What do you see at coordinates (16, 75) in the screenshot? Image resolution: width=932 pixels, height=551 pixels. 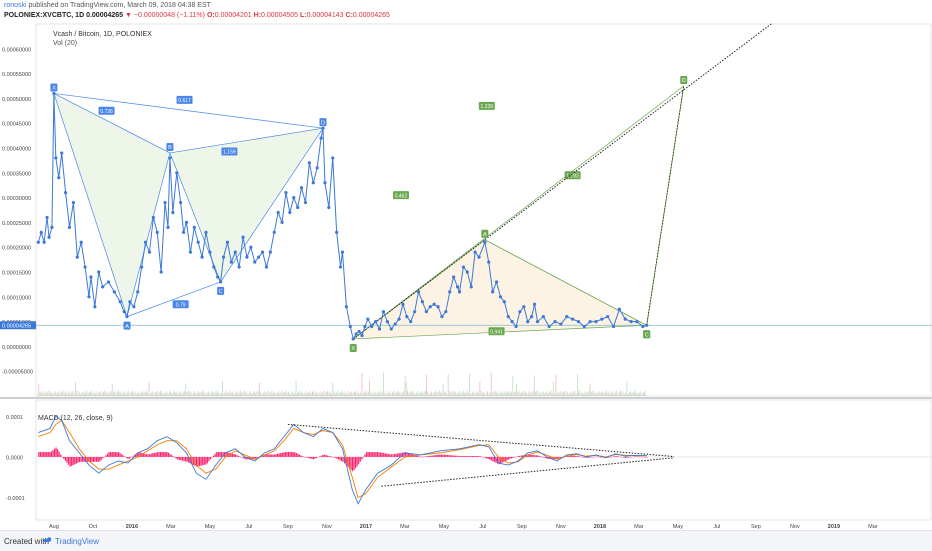 I see `y-tick-label: 0.00055000` at bounding box center [16, 75].